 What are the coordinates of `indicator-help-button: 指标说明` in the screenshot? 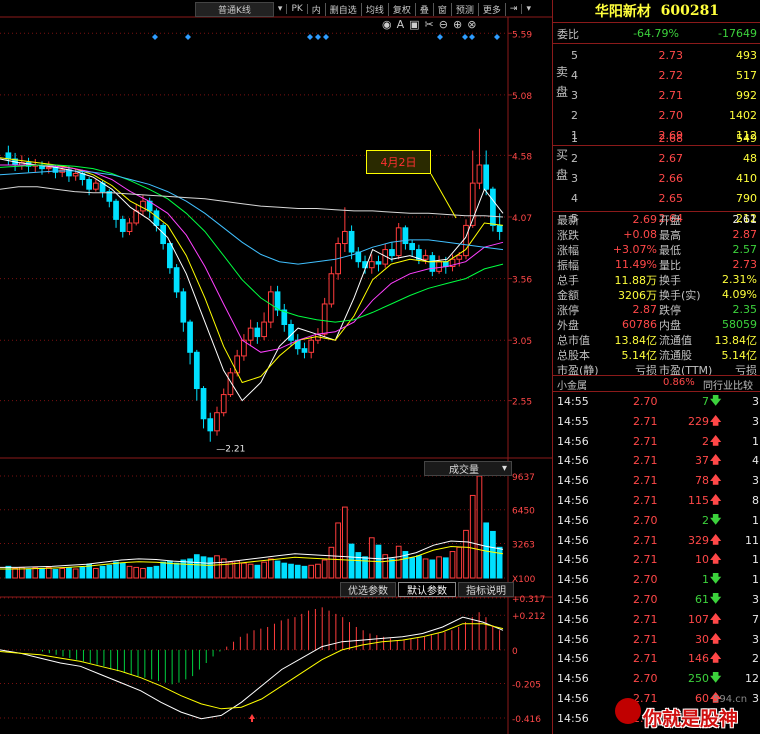 It's located at (486, 589).